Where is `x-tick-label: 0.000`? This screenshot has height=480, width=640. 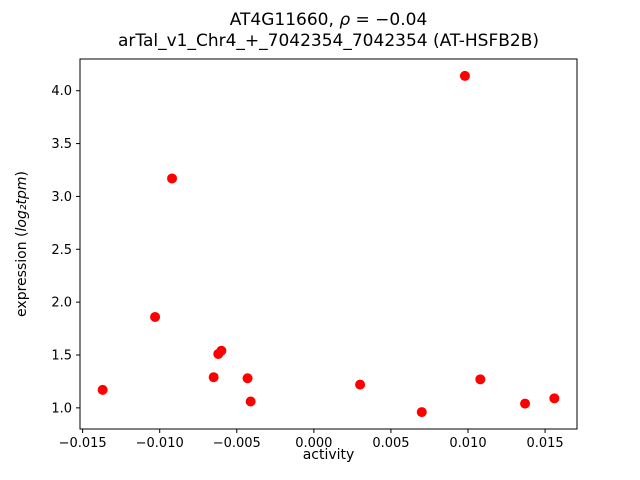
x-tick-label: 0.000 is located at coordinates (313, 443).